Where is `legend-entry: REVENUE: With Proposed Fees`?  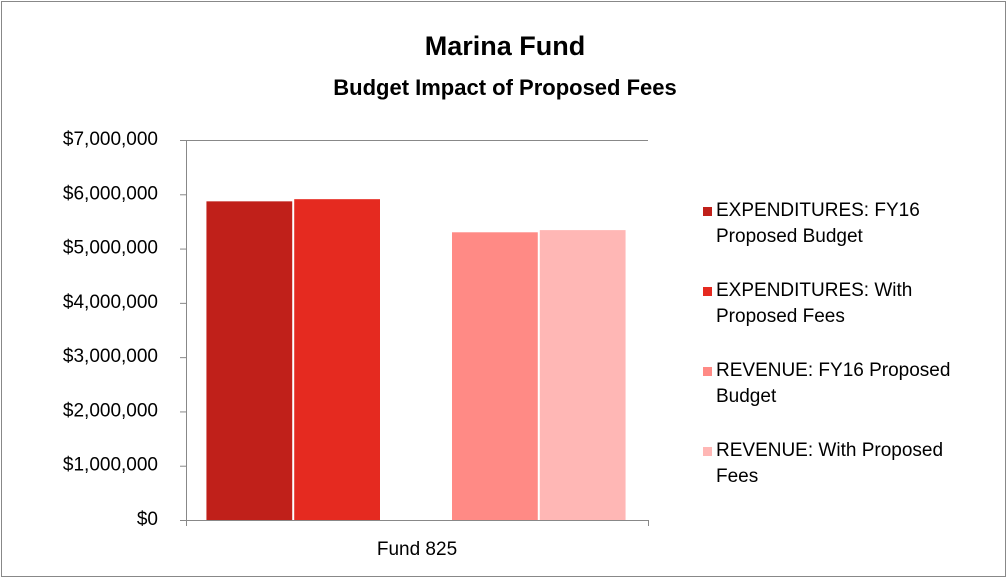
legend-entry: REVENUE: With Proposed Fees is located at coordinates (849, 478).